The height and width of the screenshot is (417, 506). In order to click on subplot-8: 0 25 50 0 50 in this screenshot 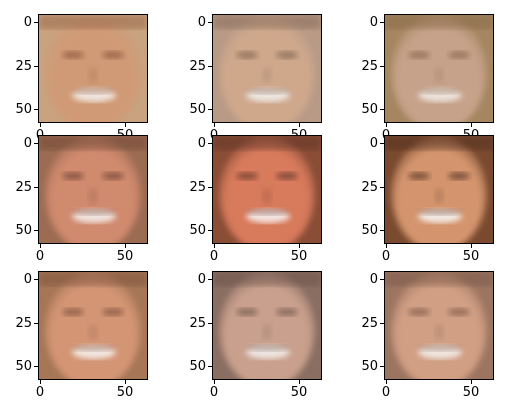, I will do `click(254, 337)`.